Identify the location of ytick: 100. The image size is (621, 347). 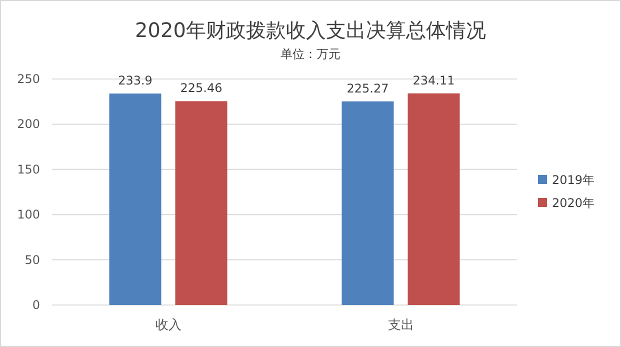
(28, 215).